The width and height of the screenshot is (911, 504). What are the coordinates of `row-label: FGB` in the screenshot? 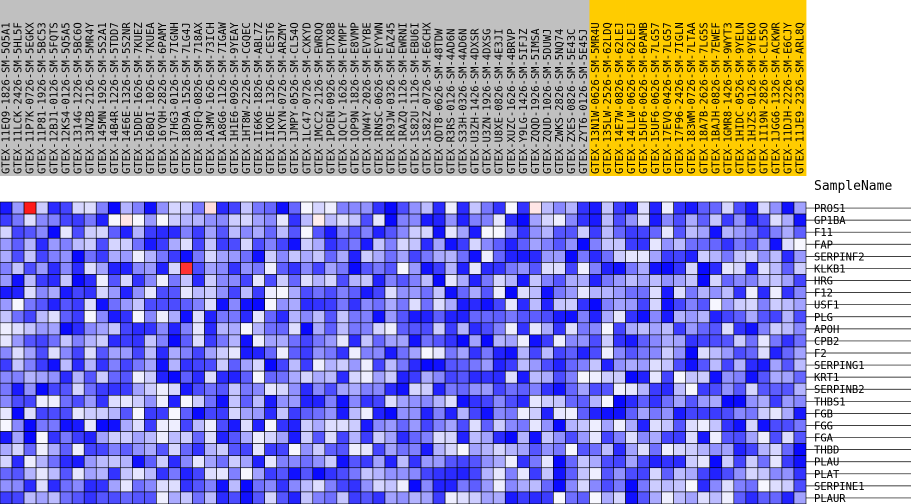 It's located at (823, 414).